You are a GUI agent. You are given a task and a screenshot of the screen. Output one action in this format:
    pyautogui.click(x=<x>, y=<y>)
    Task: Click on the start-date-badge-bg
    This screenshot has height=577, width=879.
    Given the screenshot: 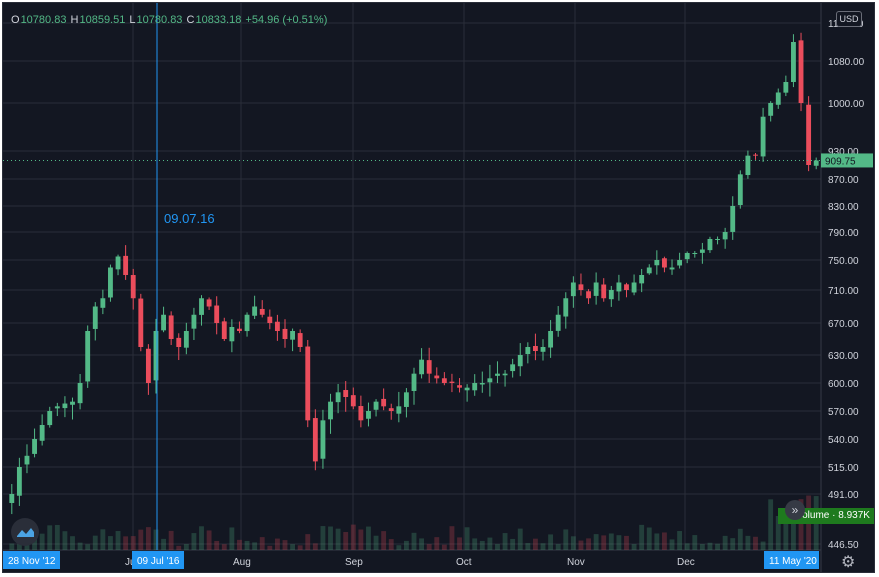 What is the action you would take?
    pyautogui.click(x=31, y=560)
    